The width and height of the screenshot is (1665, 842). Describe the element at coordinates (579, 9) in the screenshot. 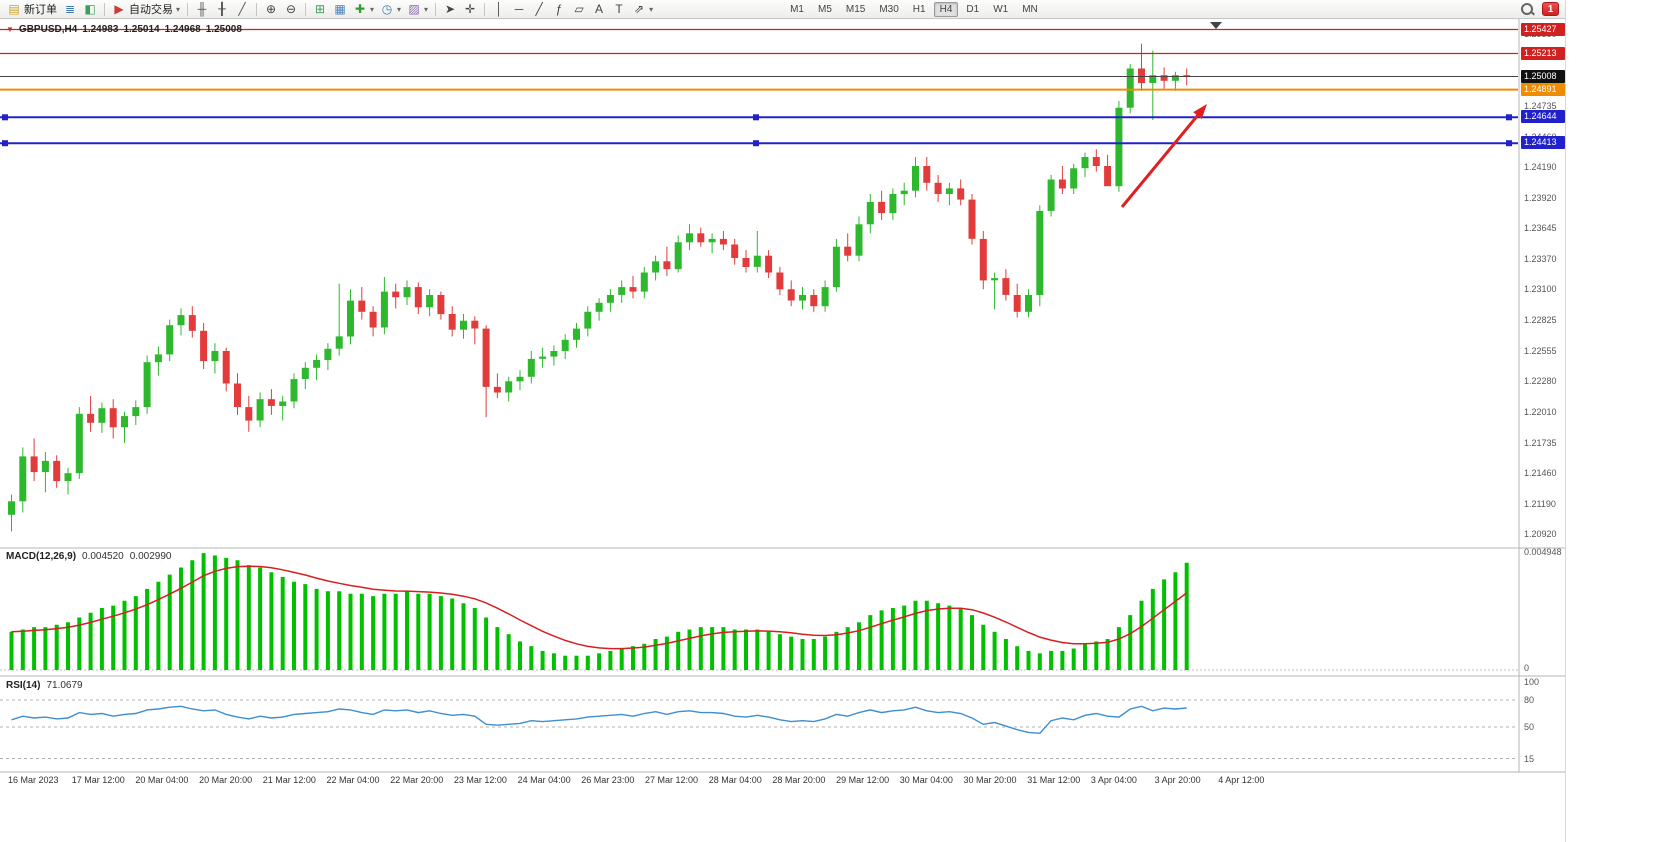

I see `shapes-button: ▱` at that location.